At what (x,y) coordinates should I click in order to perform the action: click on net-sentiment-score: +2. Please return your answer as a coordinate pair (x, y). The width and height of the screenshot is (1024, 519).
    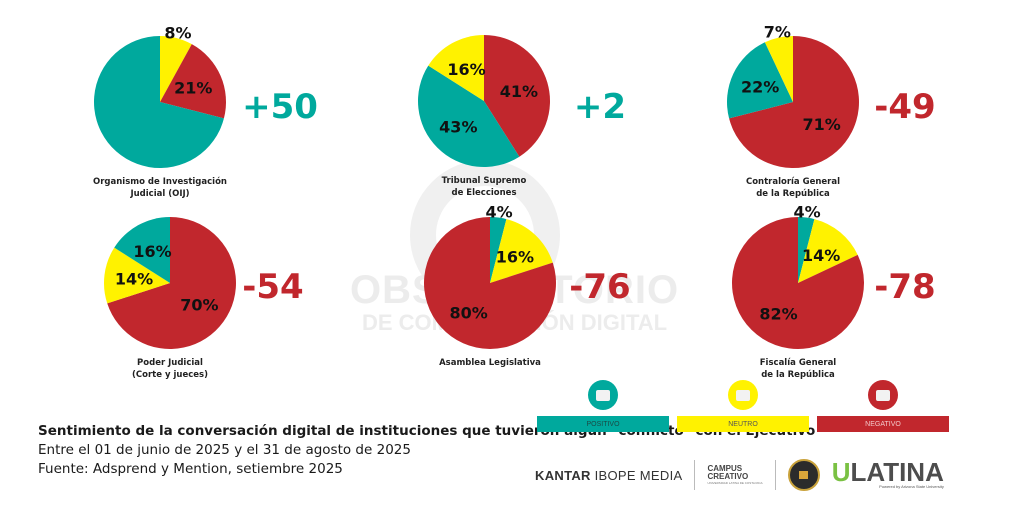
    Looking at the image, I should click on (600, 107).